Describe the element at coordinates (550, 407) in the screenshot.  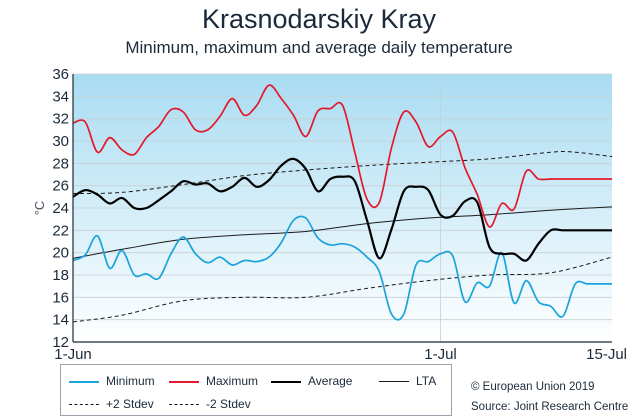
I see `source-text: Source: Joint Research Centre` at that location.